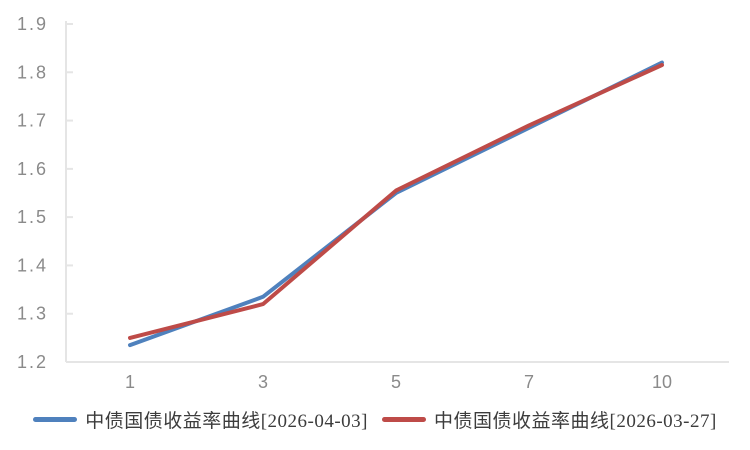 The width and height of the screenshot is (750, 450). Describe the element at coordinates (55, 419) in the screenshot. I see `legend-line-swatch-blue` at that location.